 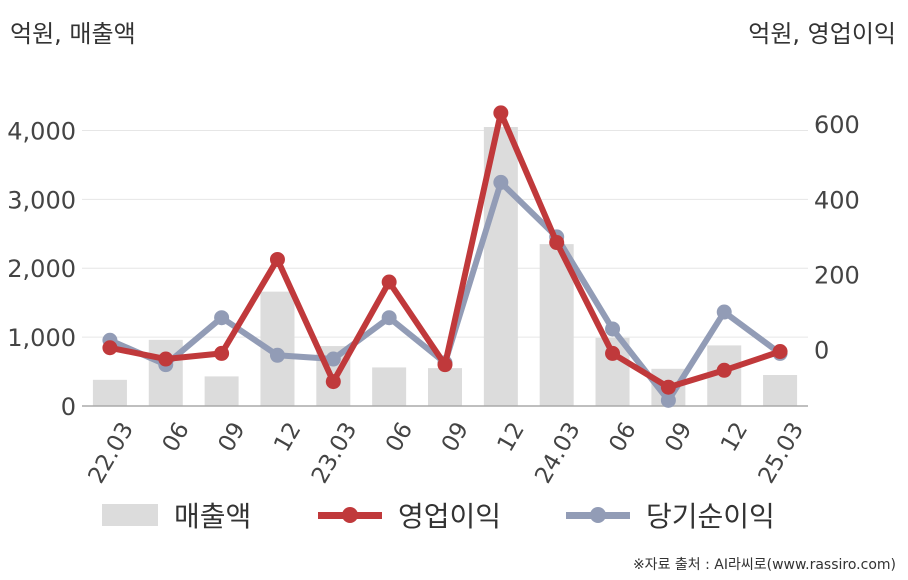 I want to click on left-tick-label: 1,000, so click(x=41, y=338).